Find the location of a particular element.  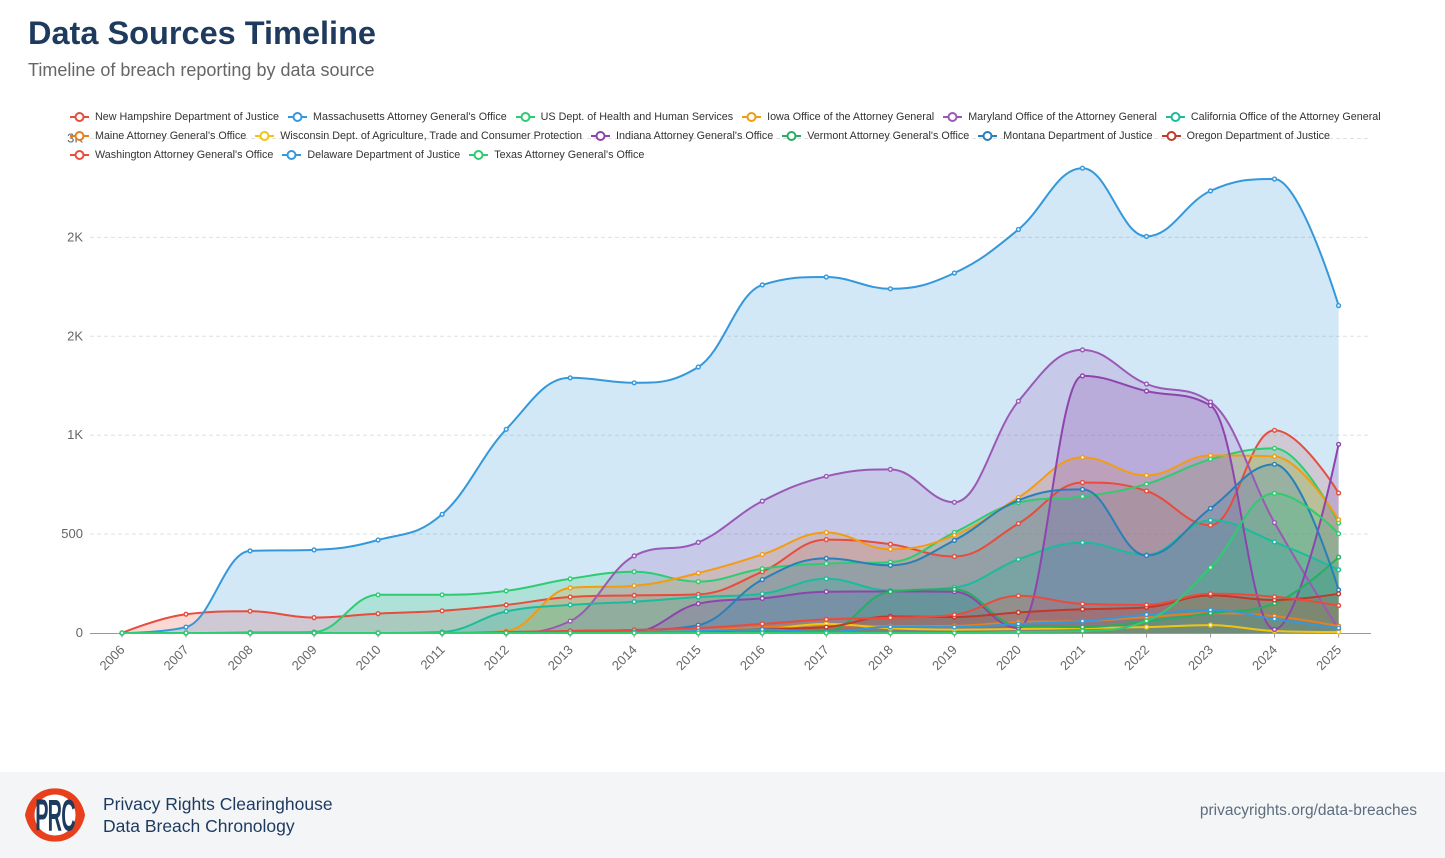

svg-text: 2022 is located at coordinates (1136, 657).